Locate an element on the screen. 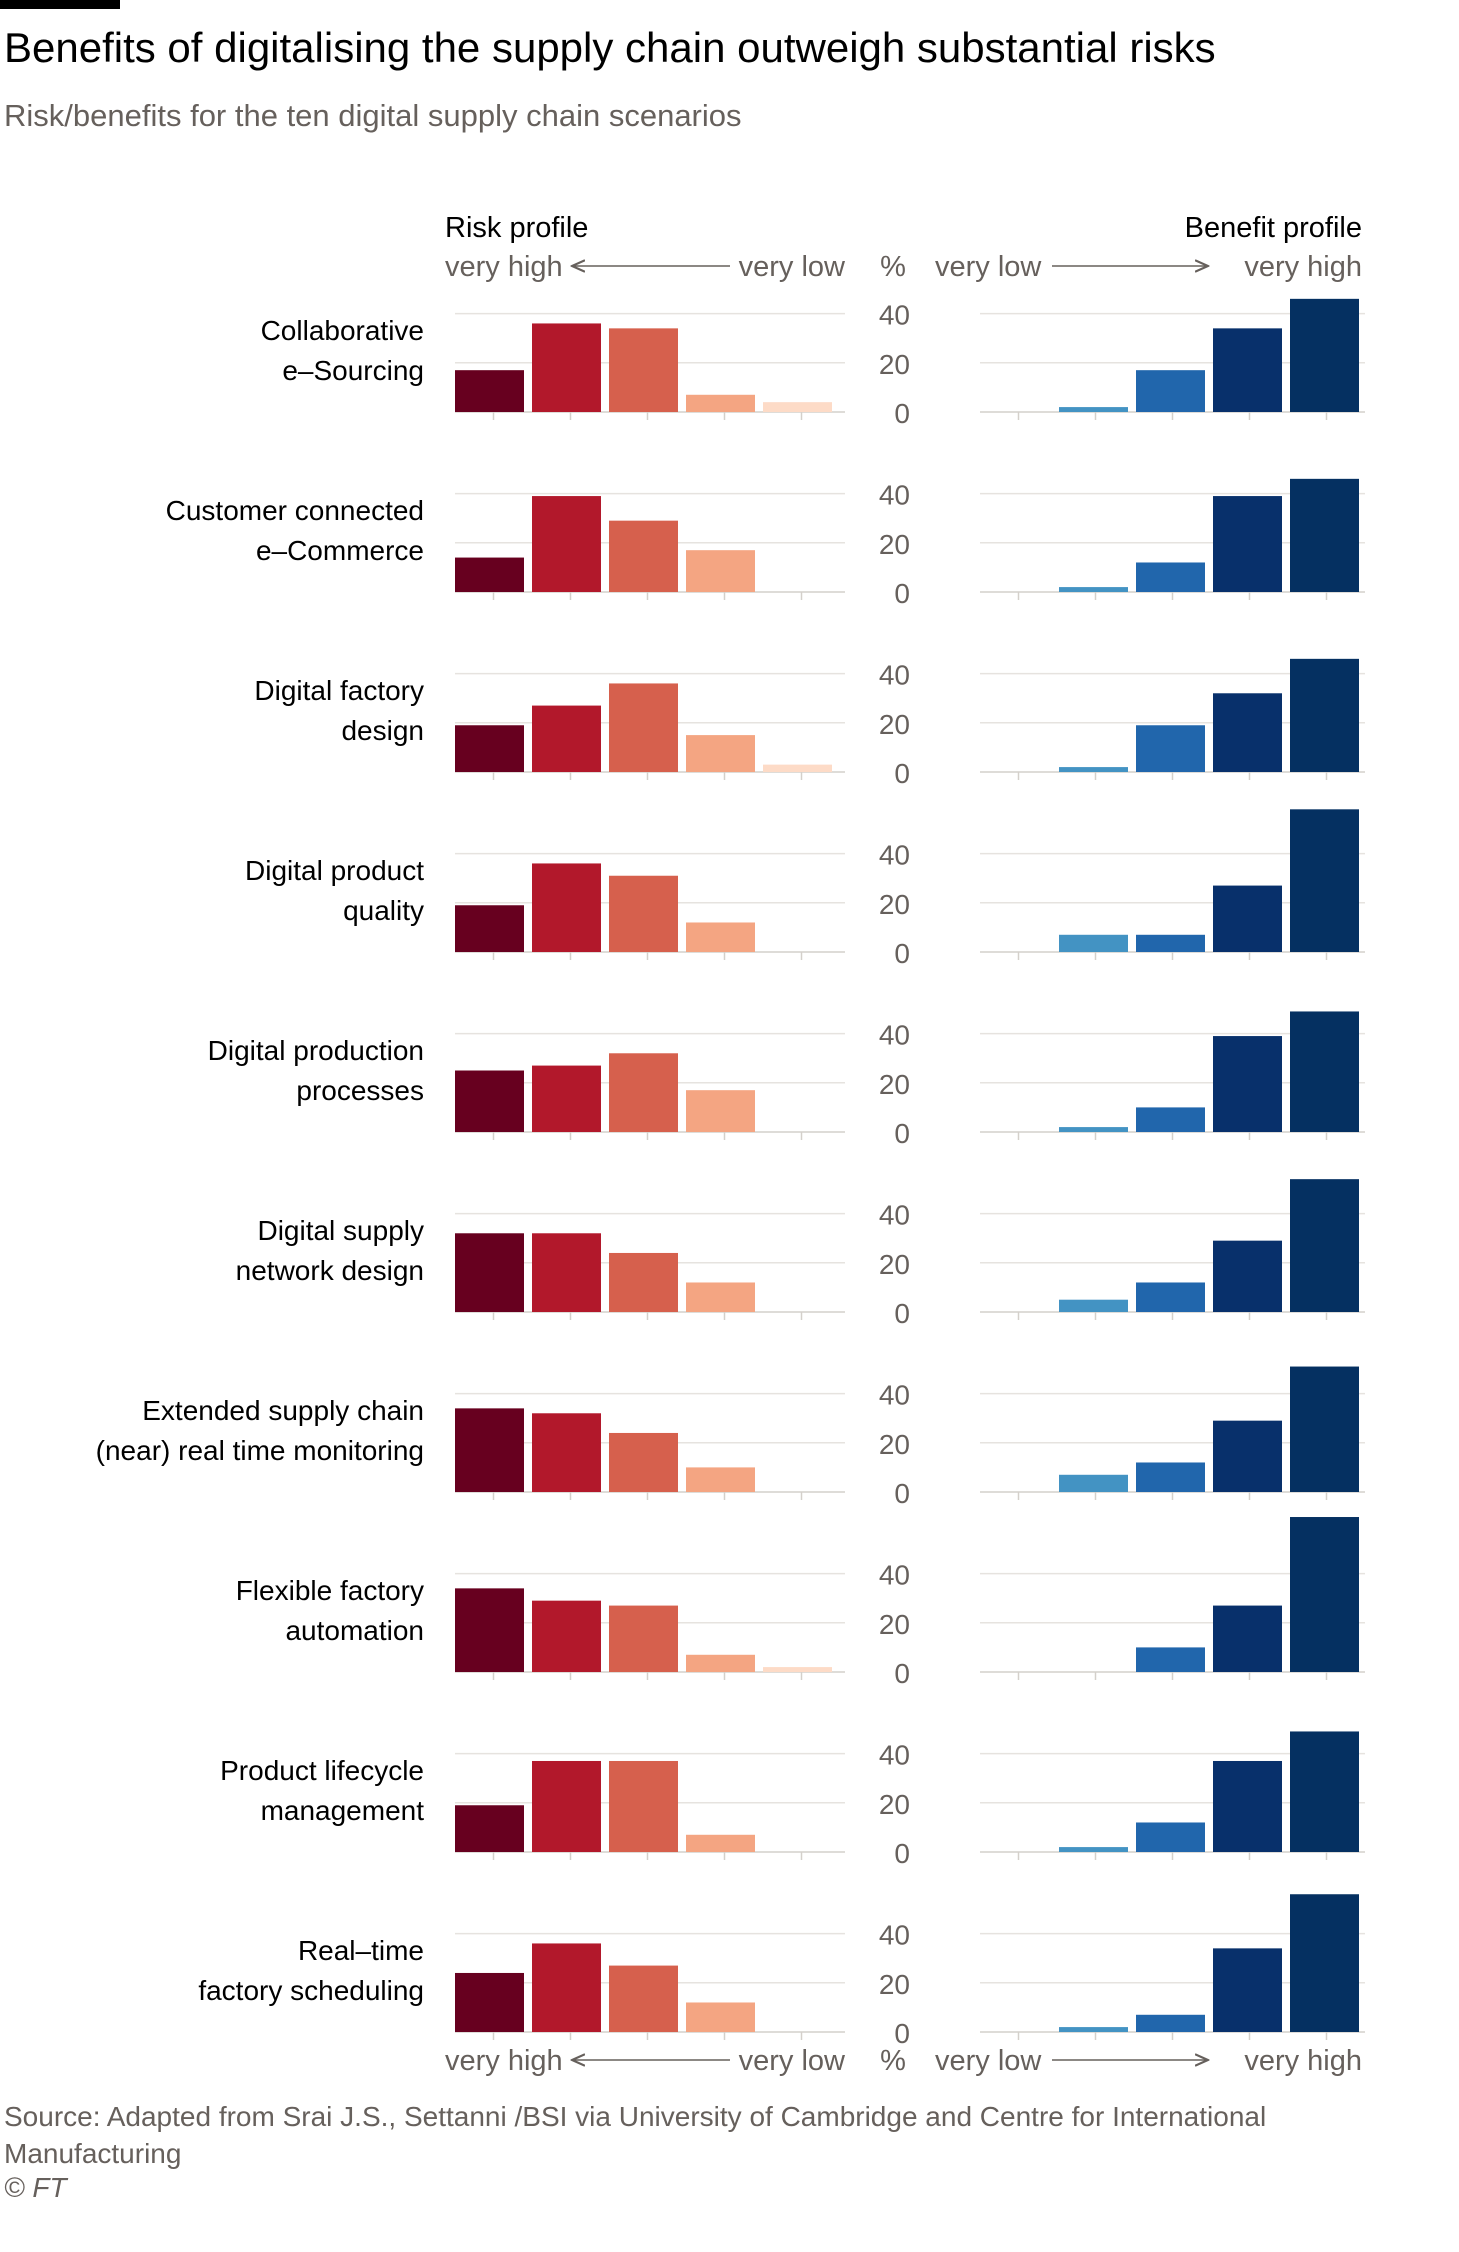 This screenshot has height=2252, width=1459. risk-axis-right-label-top: very low is located at coordinates (792, 267).